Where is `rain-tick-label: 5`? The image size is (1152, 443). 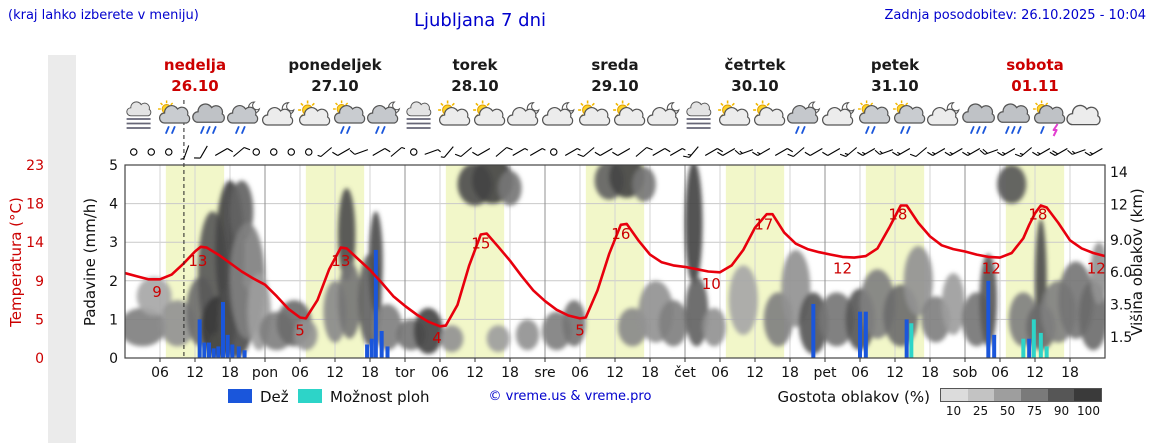 rain-tick-label: 5 is located at coordinates (113, 166).